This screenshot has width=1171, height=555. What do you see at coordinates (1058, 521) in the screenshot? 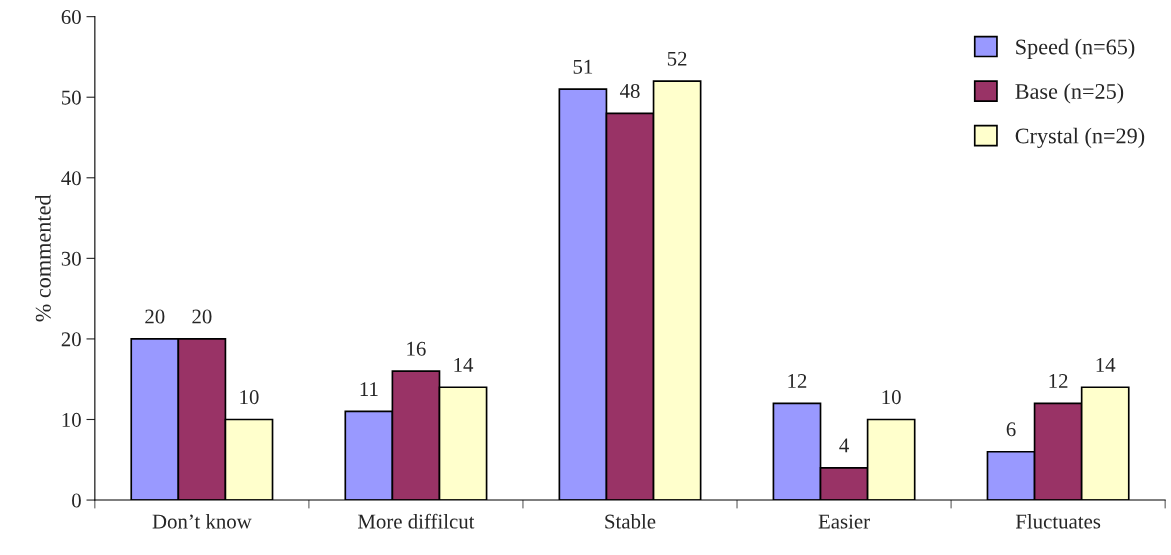
I see `x-tick-label: Fluctuates` at bounding box center [1058, 521].